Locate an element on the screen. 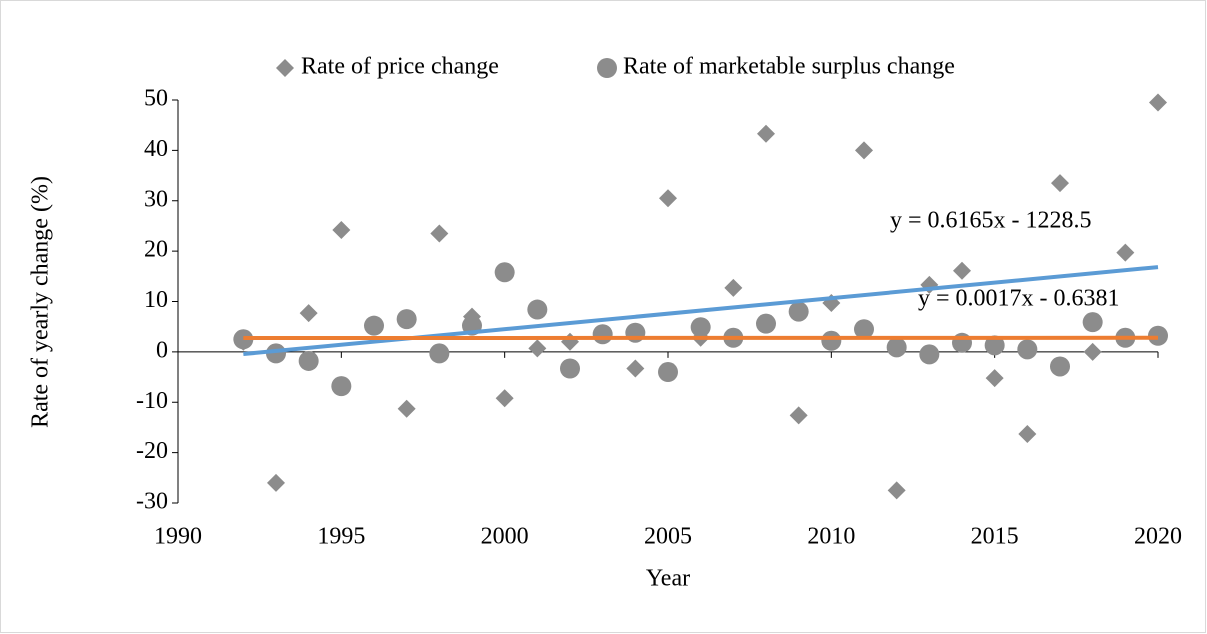 This screenshot has height=634, width=1207. y-tick-label: 40 is located at coordinates (156, 149).